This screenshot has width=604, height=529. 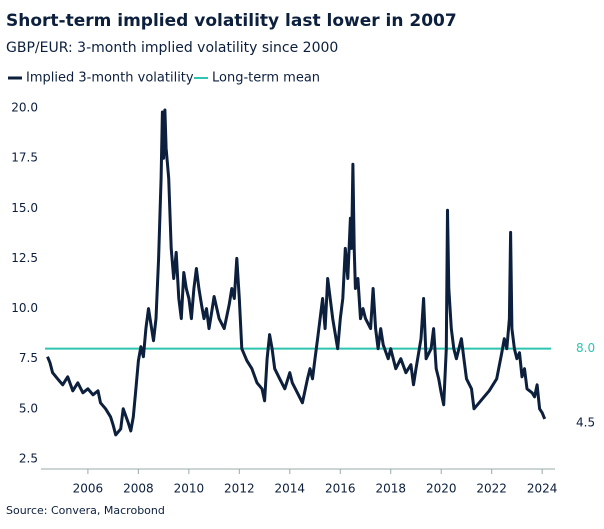 What do you see at coordinates (189, 489) in the screenshot?
I see `x-tick-label: 2010` at bounding box center [189, 489].